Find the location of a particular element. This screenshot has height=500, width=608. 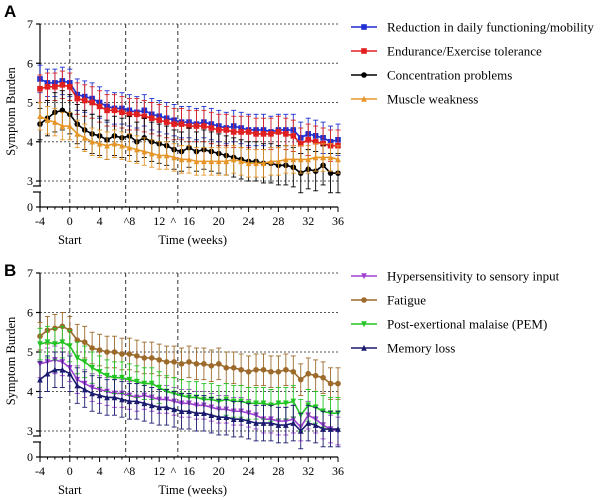

legend-label: Muscle weakness is located at coordinates (432, 99).